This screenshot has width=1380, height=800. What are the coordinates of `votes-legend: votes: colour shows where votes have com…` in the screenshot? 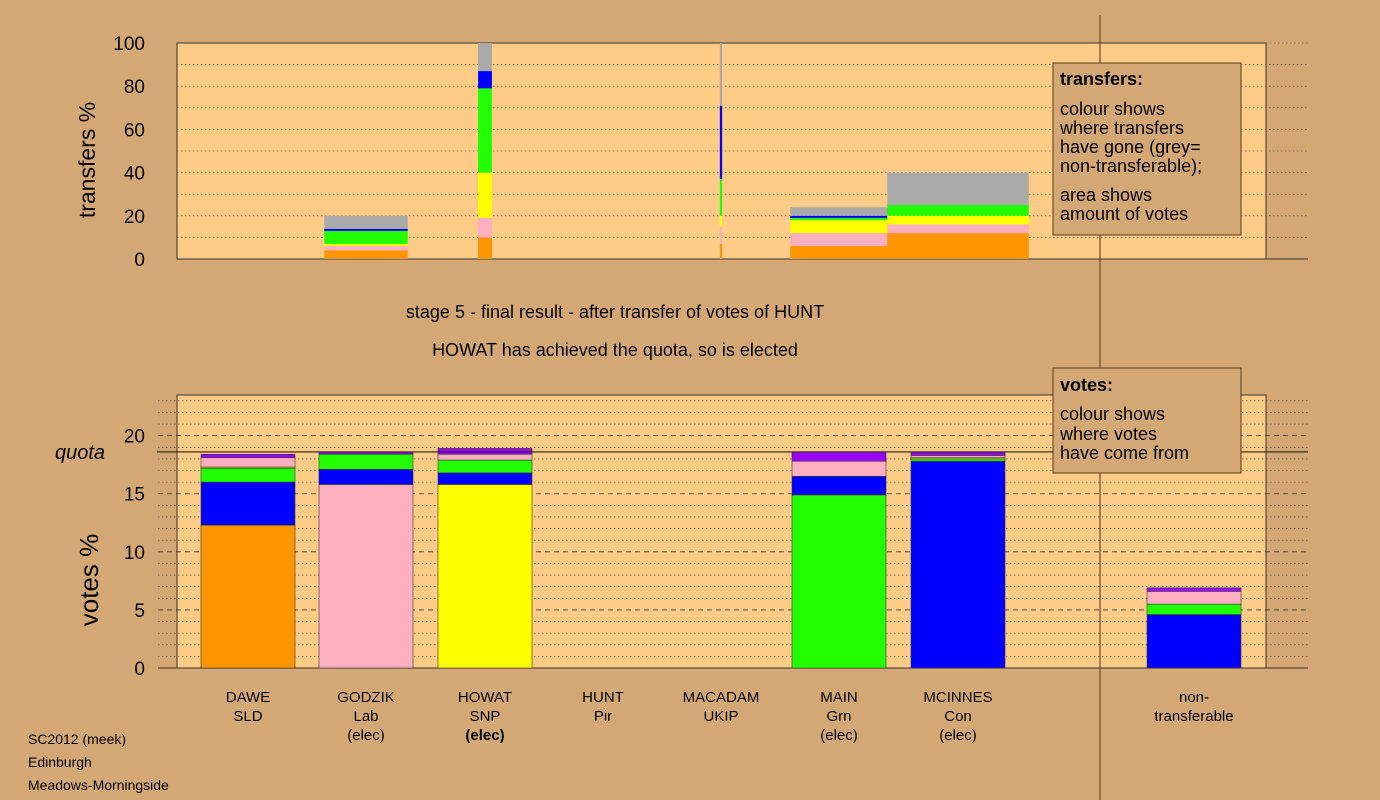 It's located at (1147, 420).